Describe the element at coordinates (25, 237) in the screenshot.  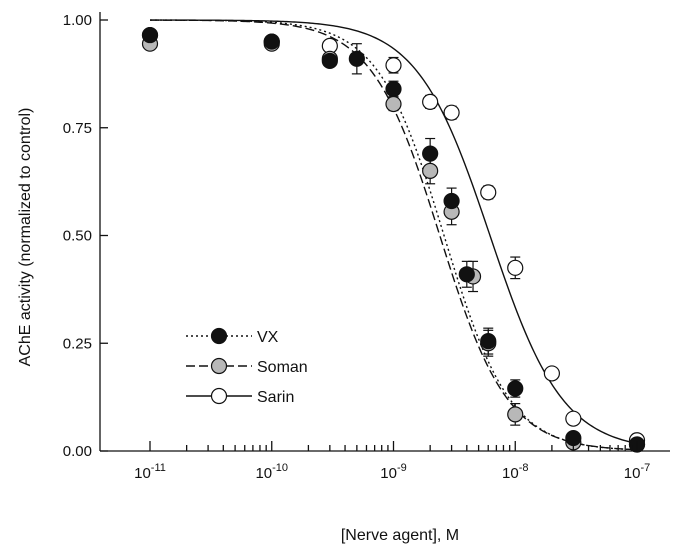
I see `y-axis-label: AChE activity (normalized to control)` at that location.